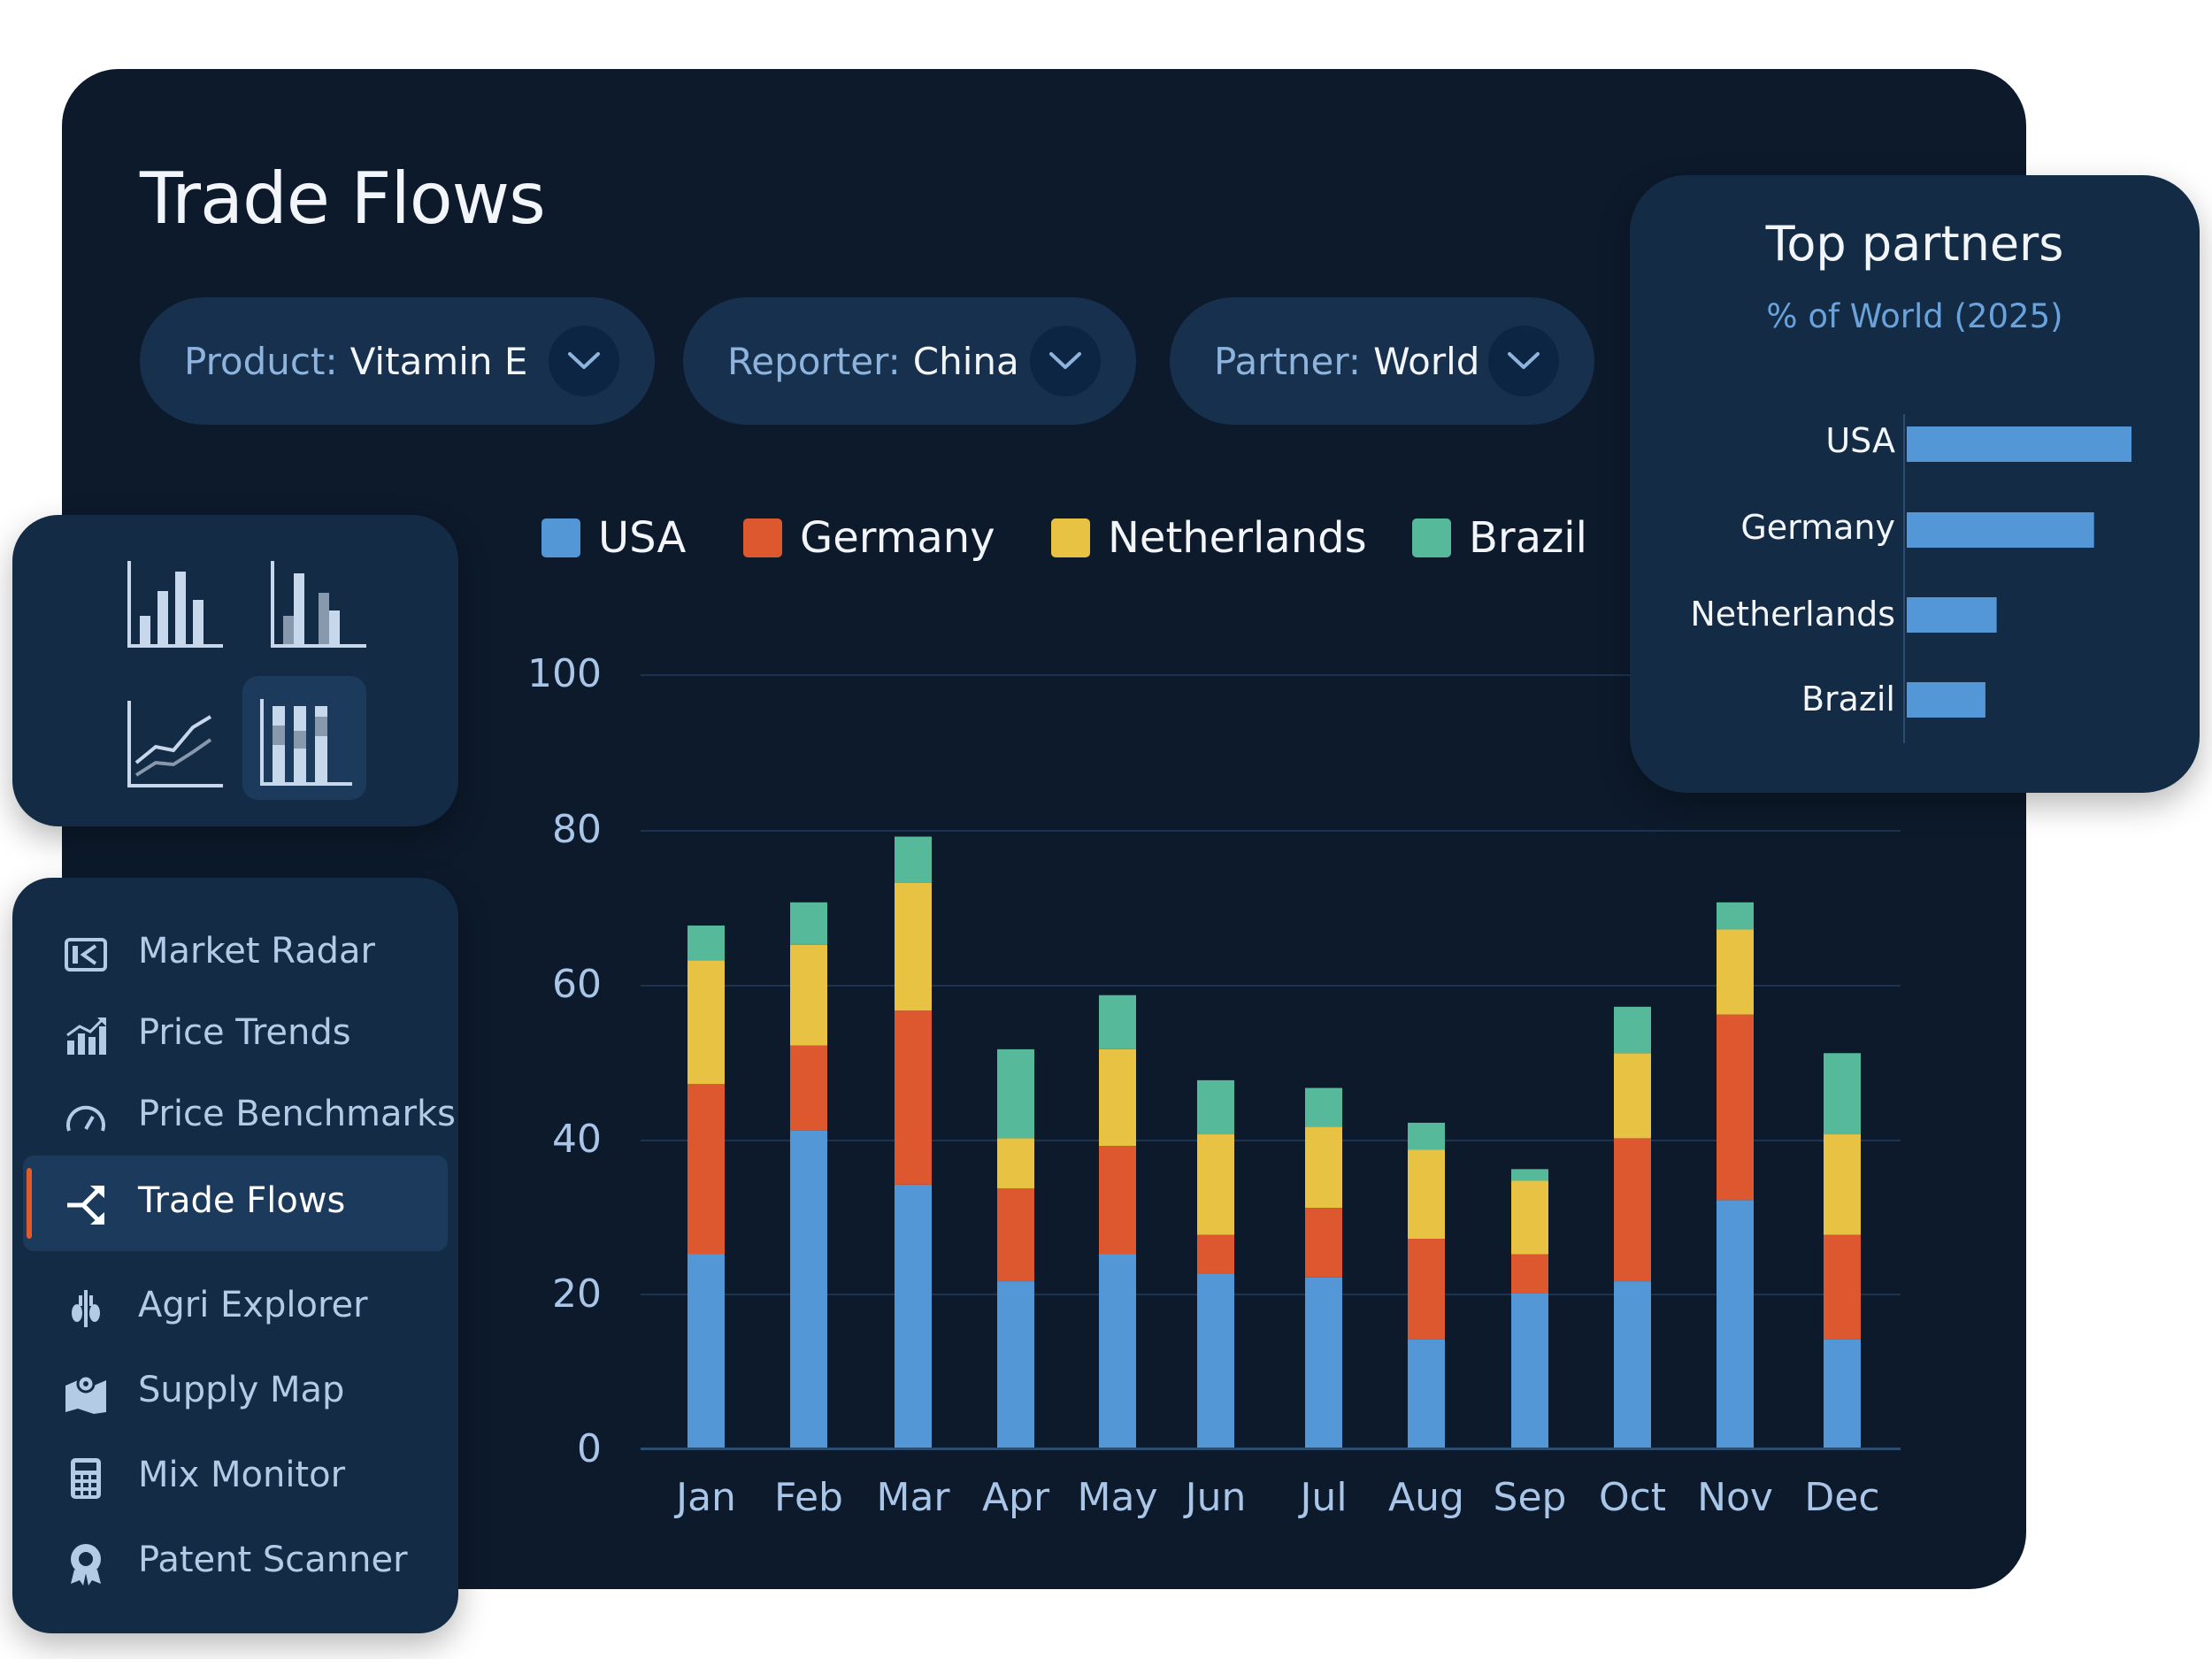 This screenshot has width=2212, height=1659. What do you see at coordinates (809, 1497) in the screenshot?
I see `x-tick-label: Feb` at bounding box center [809, 1497].